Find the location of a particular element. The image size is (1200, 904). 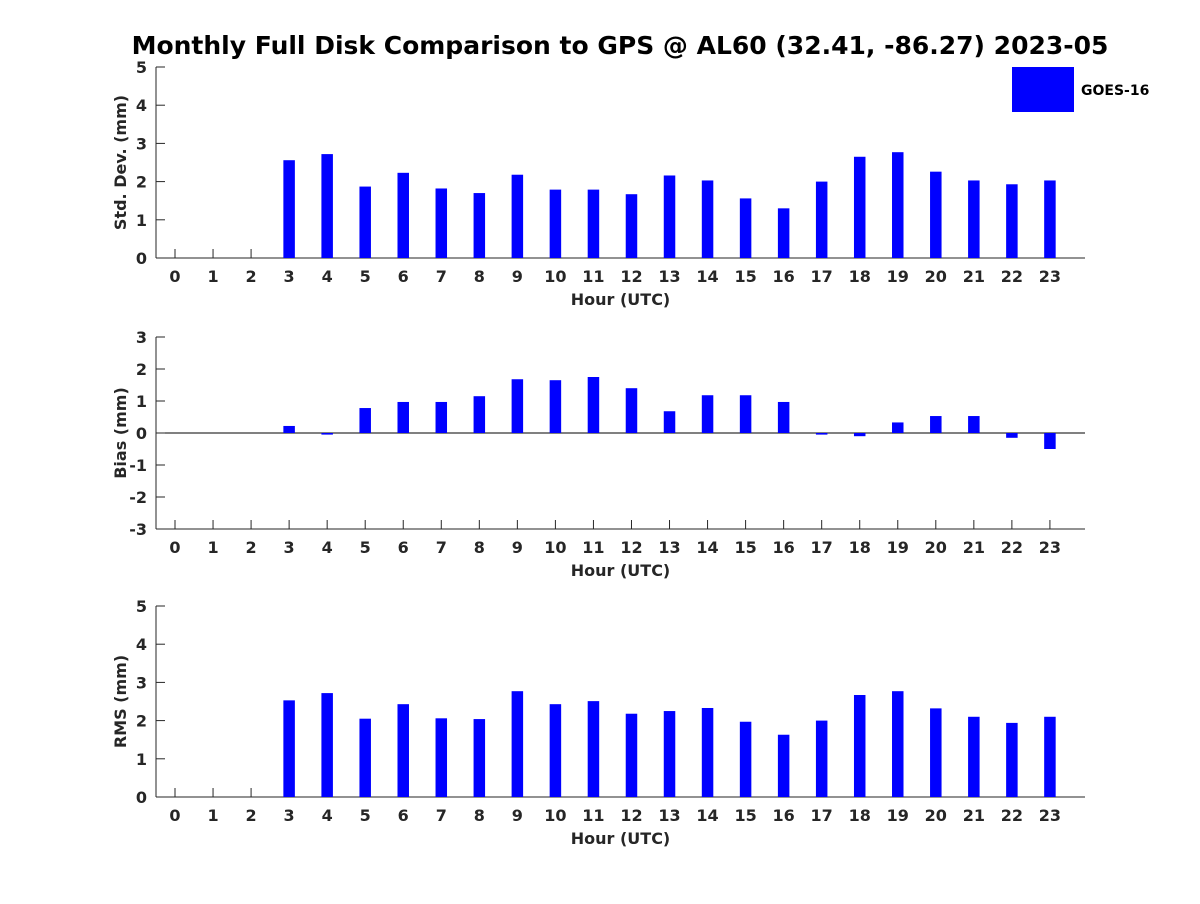

std-dev-x-tick-label: 2 is located at coordinates (251, 276).